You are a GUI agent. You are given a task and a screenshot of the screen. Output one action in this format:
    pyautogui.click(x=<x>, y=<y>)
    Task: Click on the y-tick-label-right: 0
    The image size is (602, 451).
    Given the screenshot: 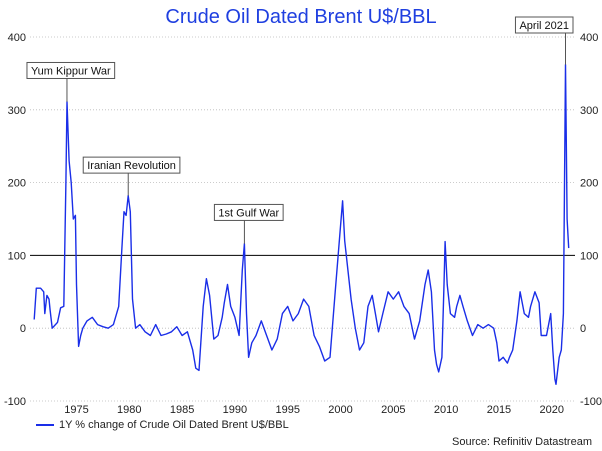 What is the action you would take?
    pyautogui.click(x=583, y=329)
    